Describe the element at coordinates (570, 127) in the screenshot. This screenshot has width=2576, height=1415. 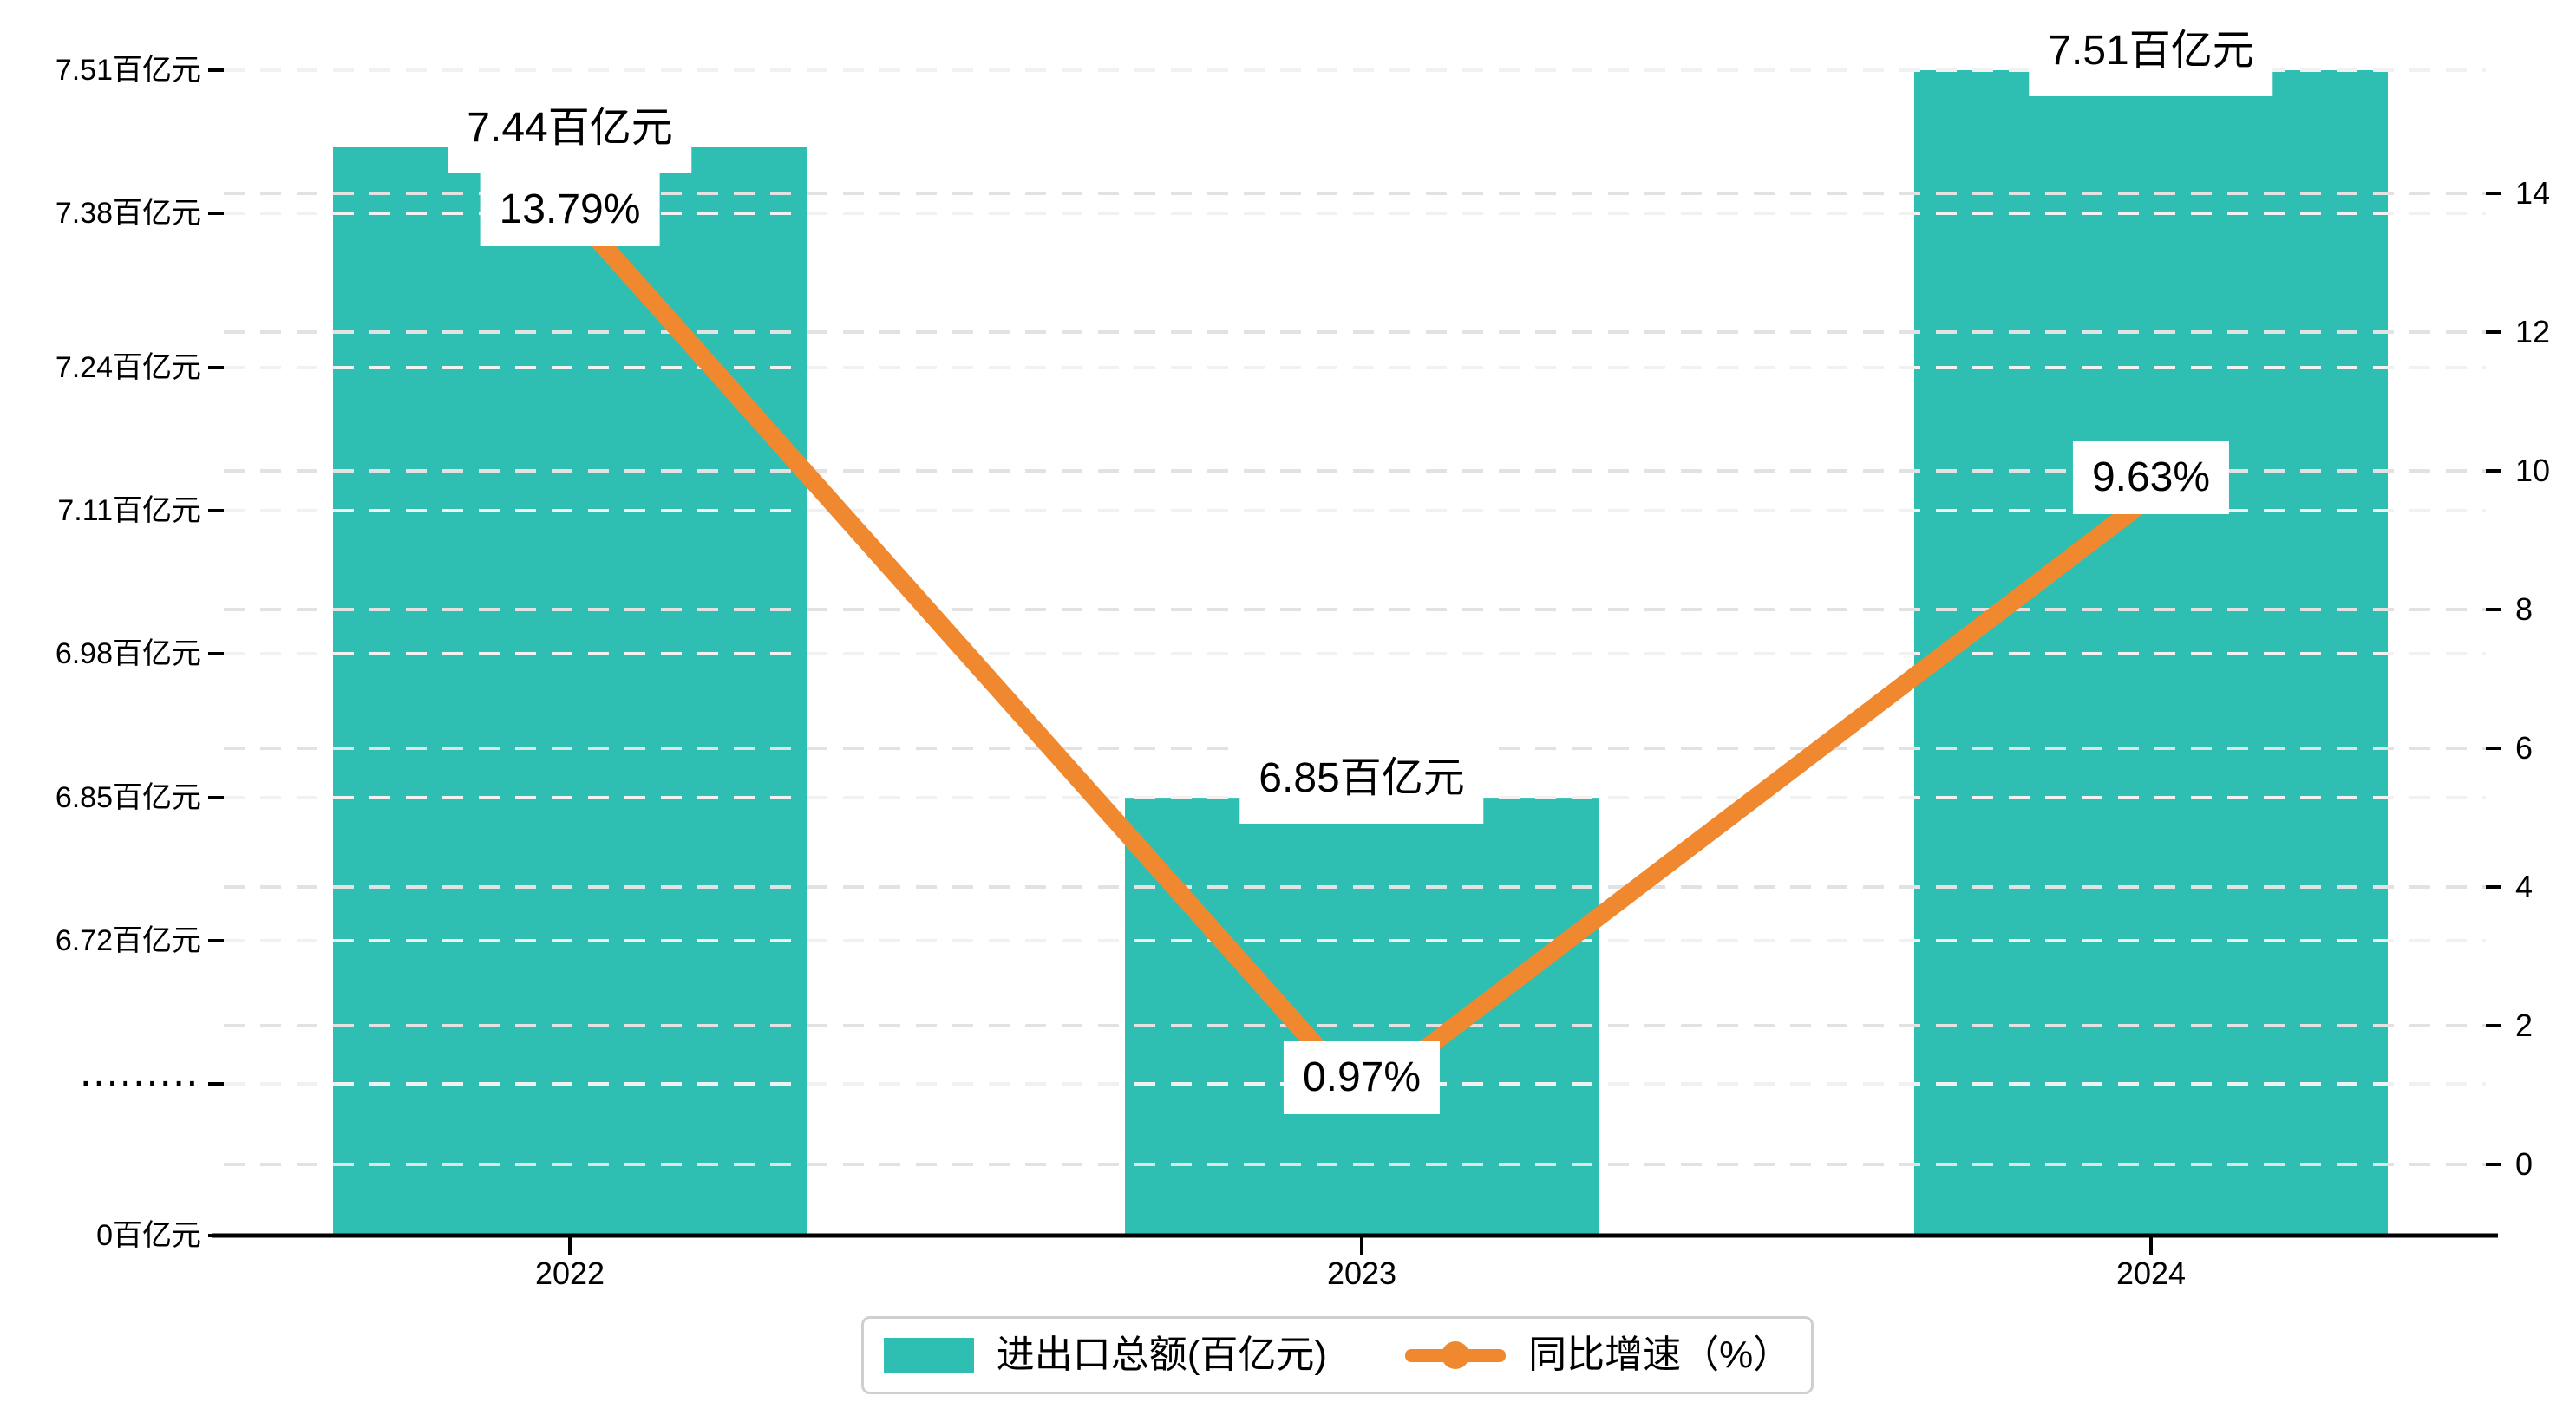
I see `bar-value-label-2022: 7.44百亿元` at that location.